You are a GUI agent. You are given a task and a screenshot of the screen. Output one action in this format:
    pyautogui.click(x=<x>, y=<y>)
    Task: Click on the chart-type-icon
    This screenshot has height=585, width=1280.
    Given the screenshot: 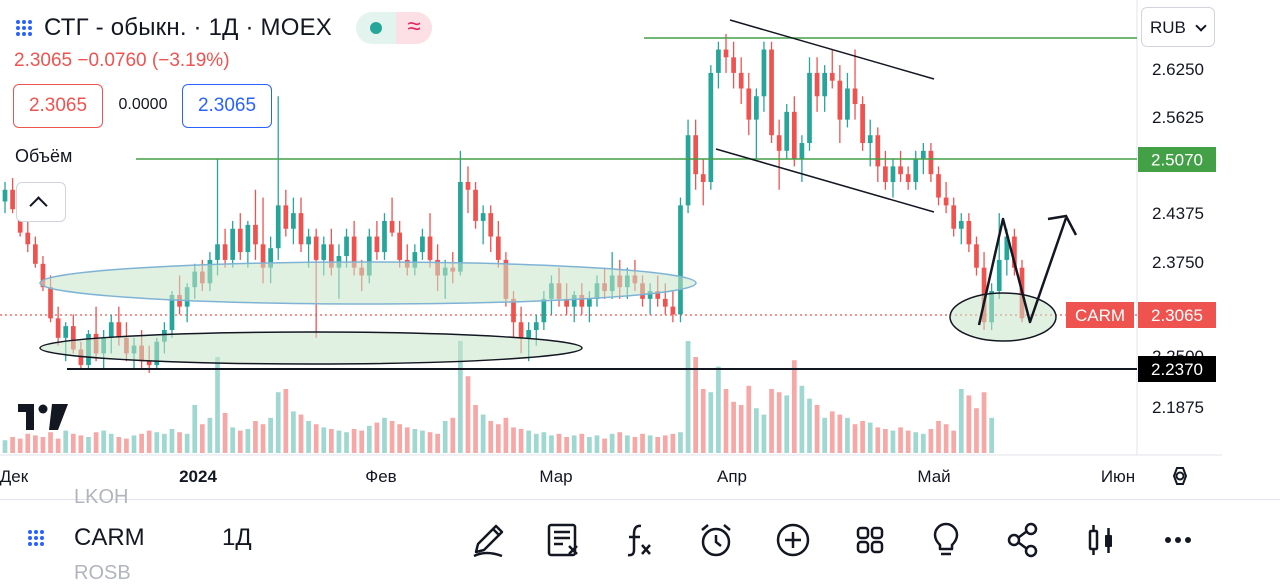 What is the action you would take?
    pyautogui.click(x=1101, y=540)
    